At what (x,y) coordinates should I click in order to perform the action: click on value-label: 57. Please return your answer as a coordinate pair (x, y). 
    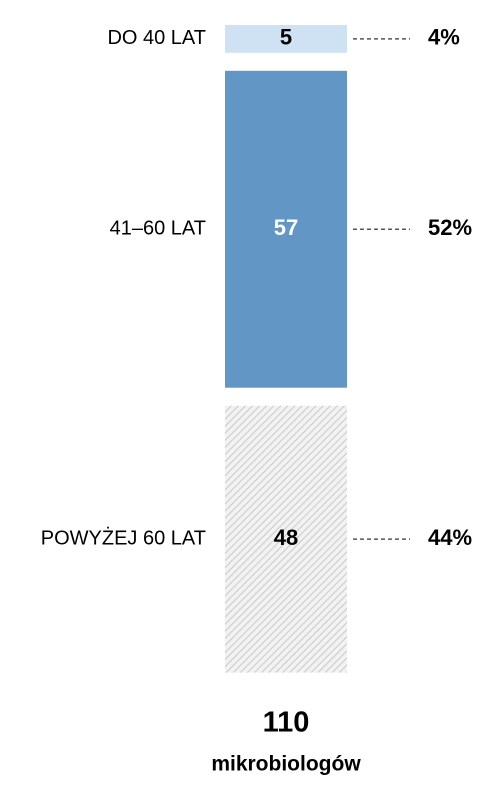
    Looking at the image, I should click on (286, 227).